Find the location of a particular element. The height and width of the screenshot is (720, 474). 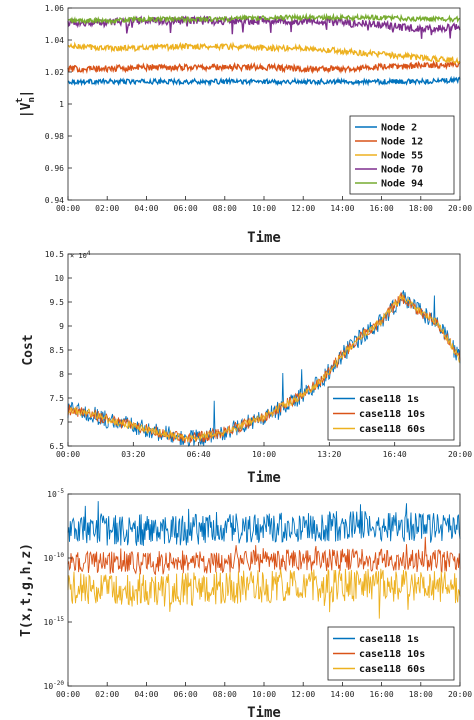

legend-label: Node 2 is located at coordinates (399, 128).